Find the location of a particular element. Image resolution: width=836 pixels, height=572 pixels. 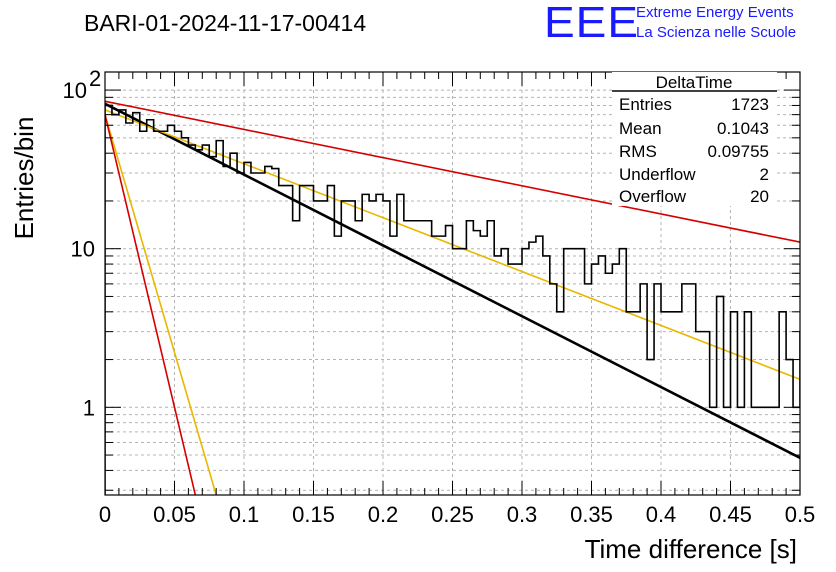

stats-underflow-value: 2 is located at coordinates (764, 174).